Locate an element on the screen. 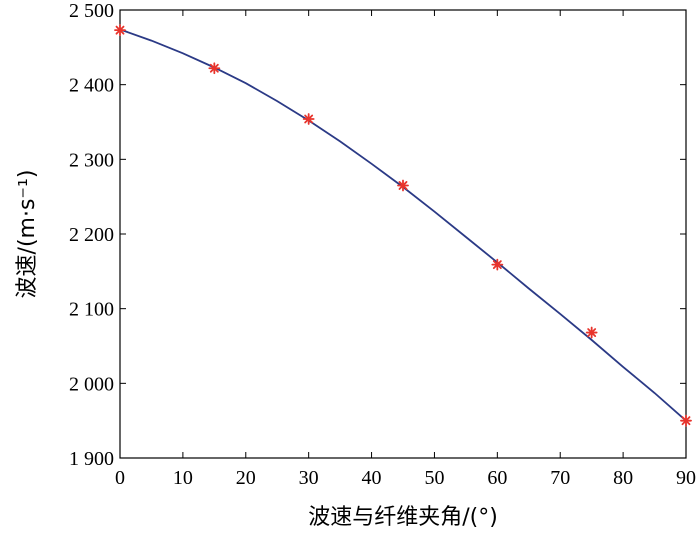 This screenshot has width=700, height=534. x-tick-label: 30 is located at coordinates (309, 478).